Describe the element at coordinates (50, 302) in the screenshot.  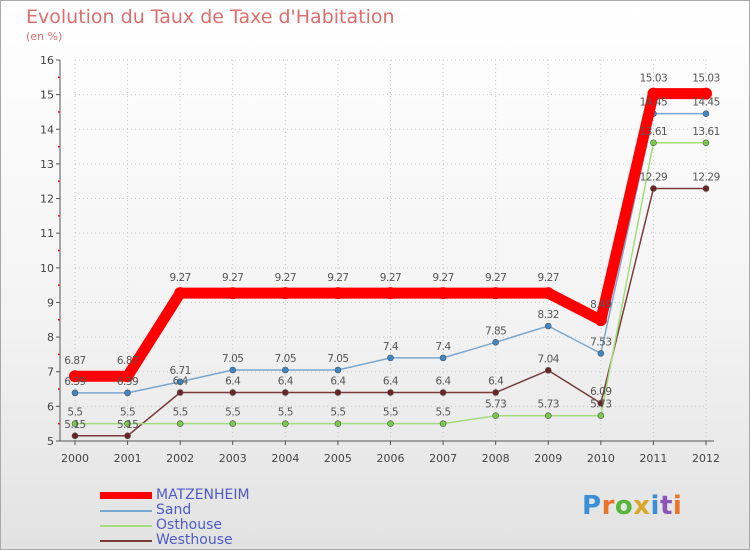
I see `y-tick-label: 9` at that location.